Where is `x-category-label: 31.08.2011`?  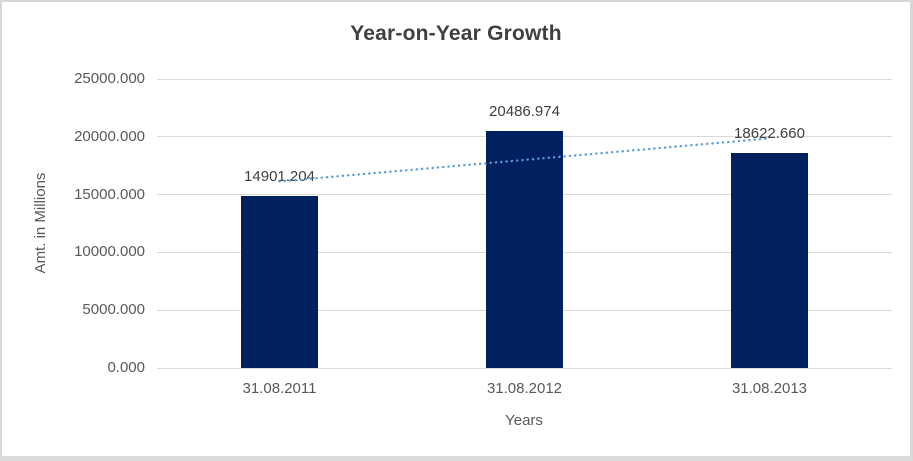 x-category-label: 31.08.2011 is located at coordinates (279, 388).